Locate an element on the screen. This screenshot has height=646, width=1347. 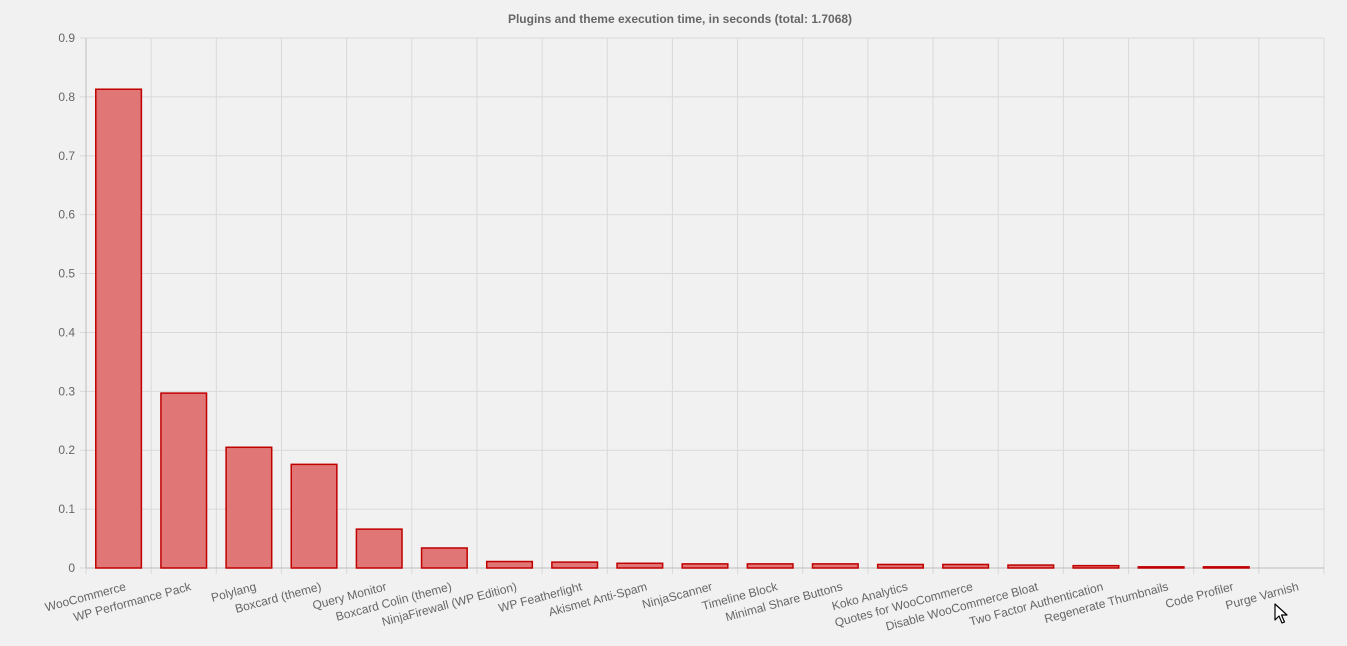
mouse-cursor-icon is located at coordinates (1281, 613).